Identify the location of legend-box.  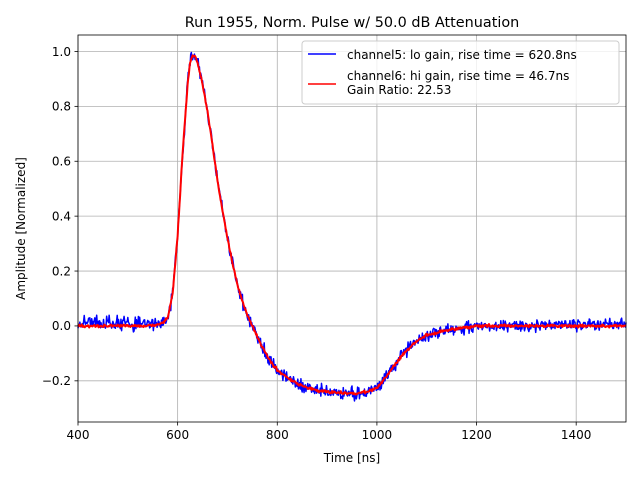
(460, 72).